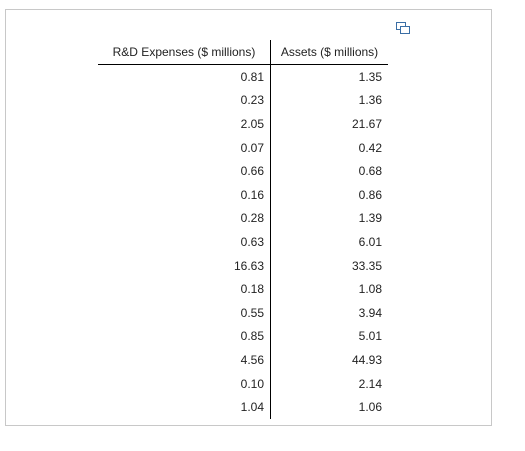 This screenshot has height=451, width=525. Describe the element at coordinates (184, 289) in the screenshot. I see `rd-expenses-cell: 0.18` at that location.